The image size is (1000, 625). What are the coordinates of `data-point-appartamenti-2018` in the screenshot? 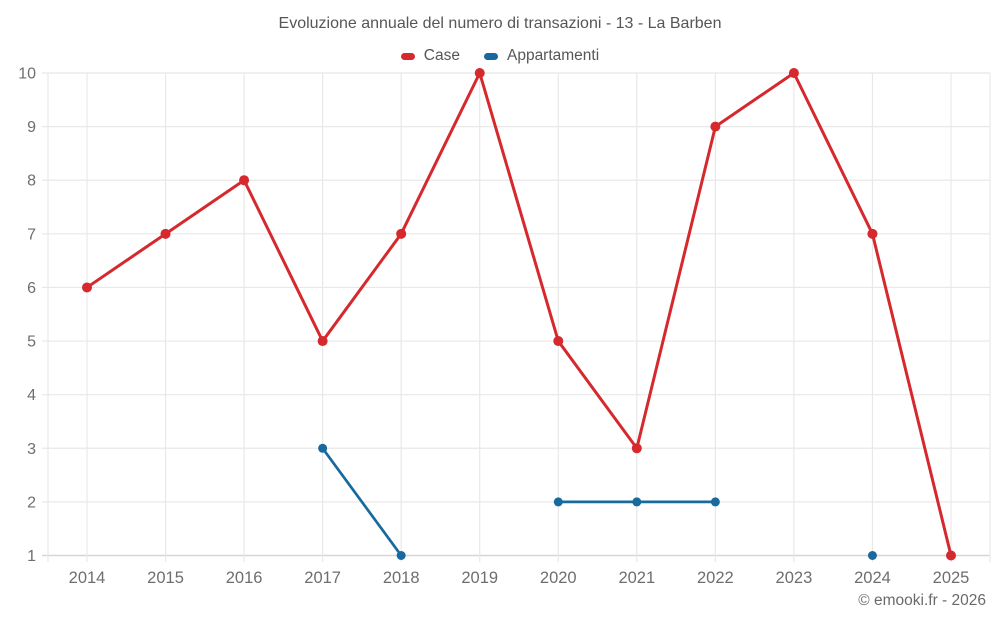 It's located at (401, 555).